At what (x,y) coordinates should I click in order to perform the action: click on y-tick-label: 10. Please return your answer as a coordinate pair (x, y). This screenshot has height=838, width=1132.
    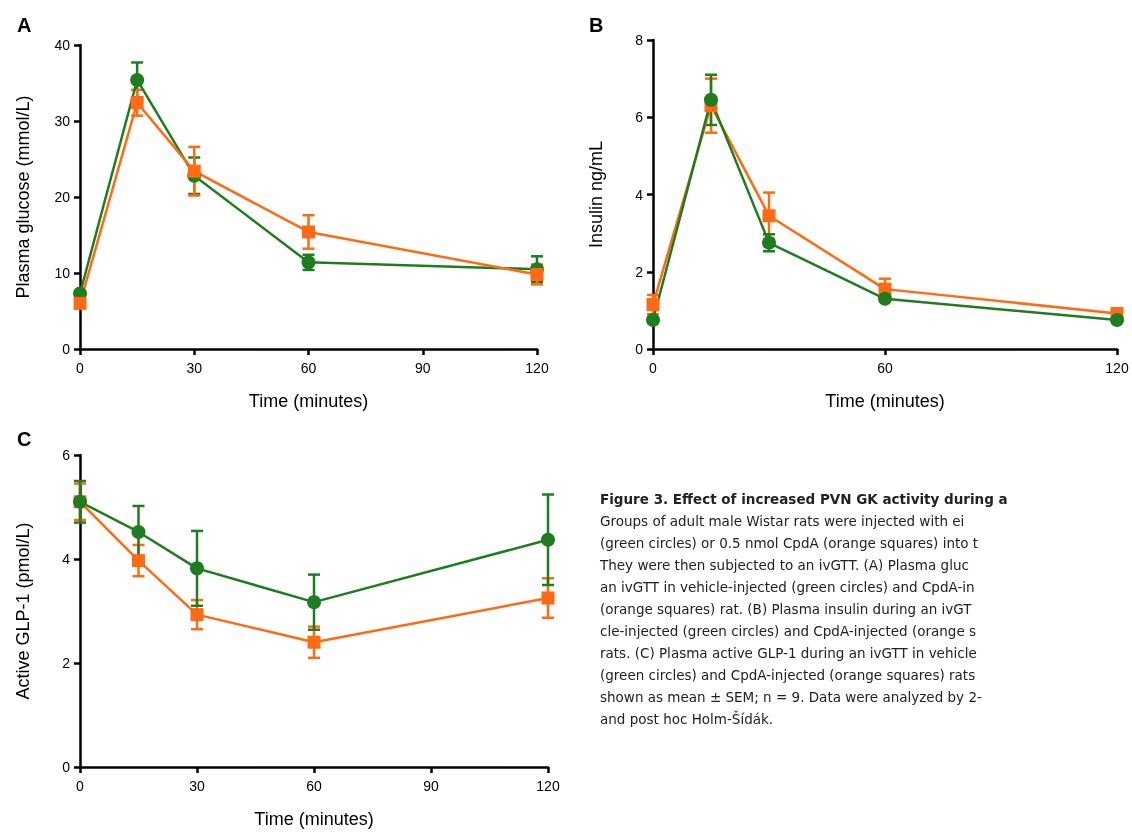
    Looking at the image, I should click on (62, 273).